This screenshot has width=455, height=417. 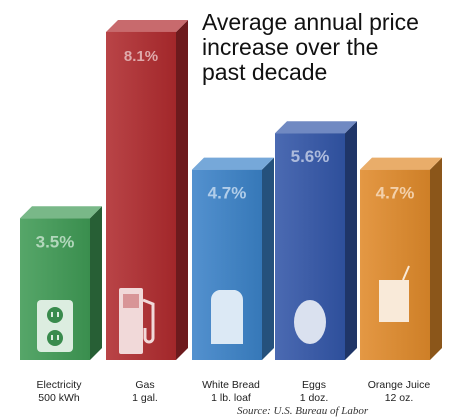 I want to click on bar-electricity: 3.5%, so click(x=61, y=283).